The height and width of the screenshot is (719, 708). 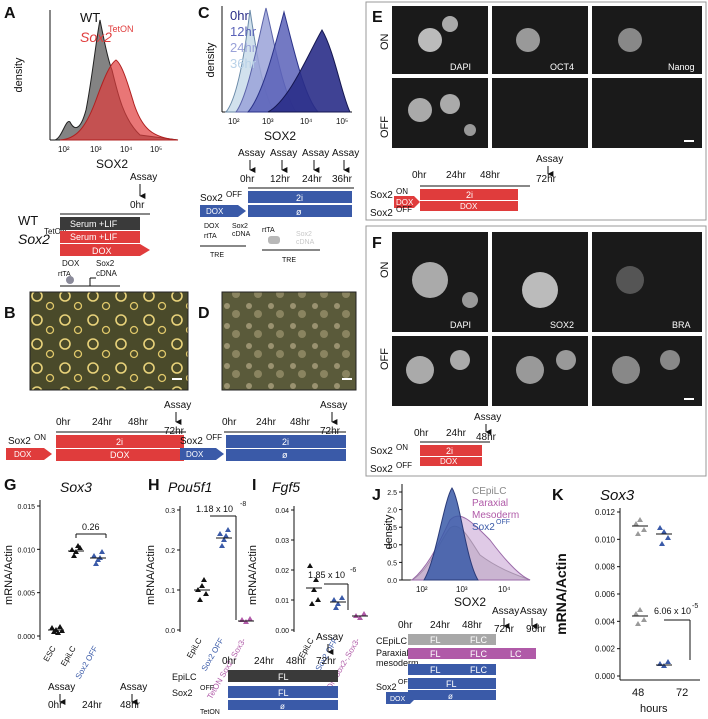 What do you see at coordinates (533, 611) in the screenshot?
I see `j-assay-2: Assay` at bounding box center [533, 611].